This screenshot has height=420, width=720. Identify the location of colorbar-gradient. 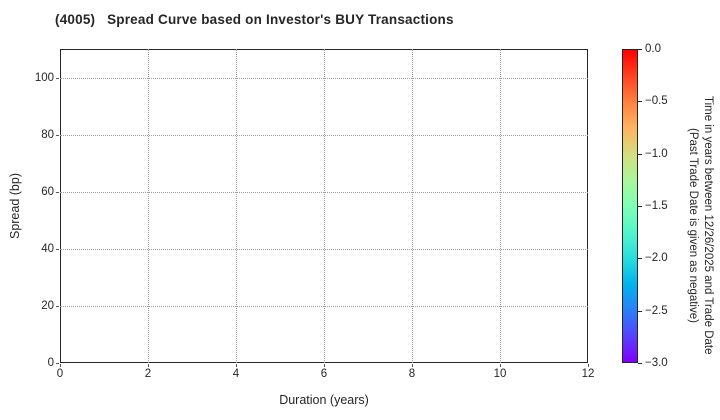
(630, 206).